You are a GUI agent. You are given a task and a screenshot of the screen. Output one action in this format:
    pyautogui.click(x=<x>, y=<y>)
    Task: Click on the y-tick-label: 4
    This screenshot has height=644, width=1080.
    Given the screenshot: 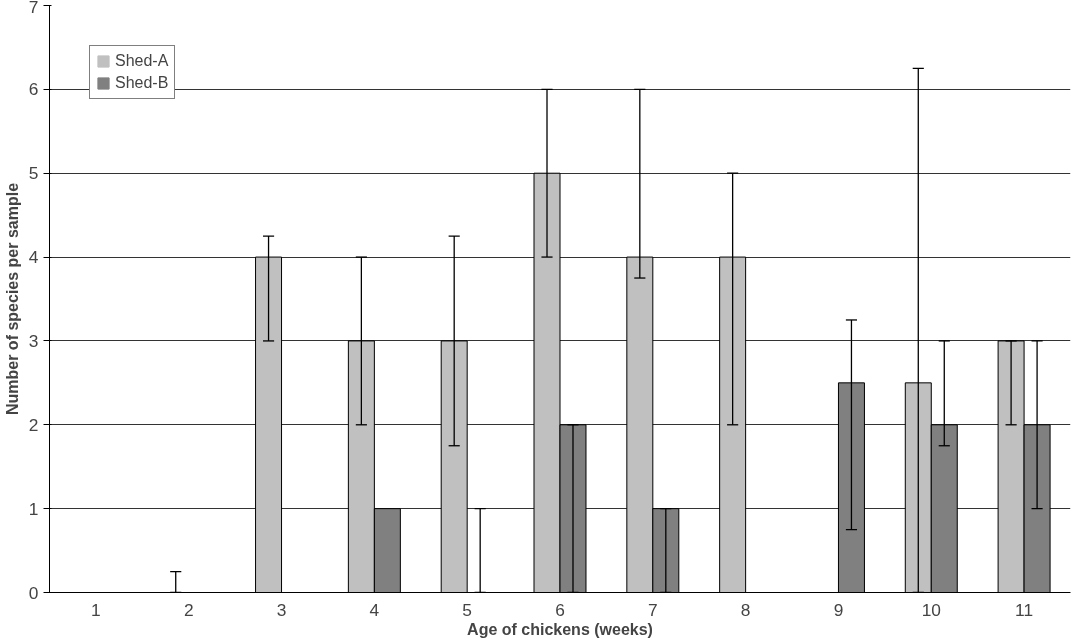 What is the action you would take?
    pyautogui.click(x=33, y=257)
    